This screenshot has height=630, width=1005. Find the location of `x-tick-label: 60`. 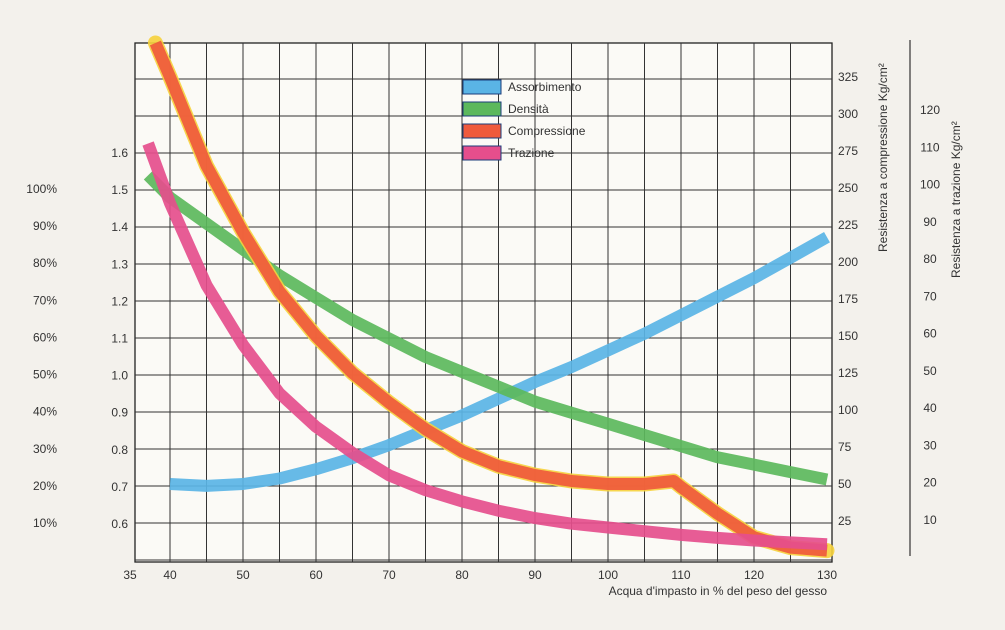

x-tick-label: 60 is located at coordinates (316, 575).